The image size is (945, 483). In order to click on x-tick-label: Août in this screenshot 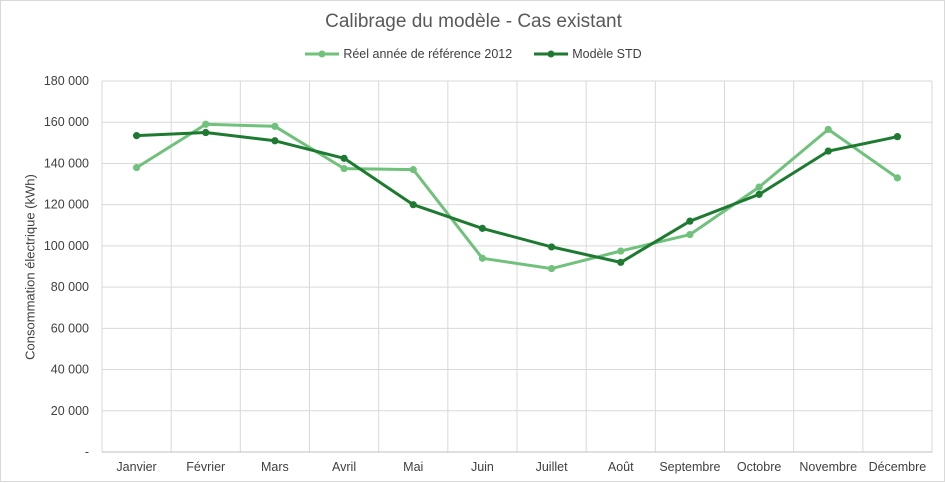, I will do `click(621, 467)`.